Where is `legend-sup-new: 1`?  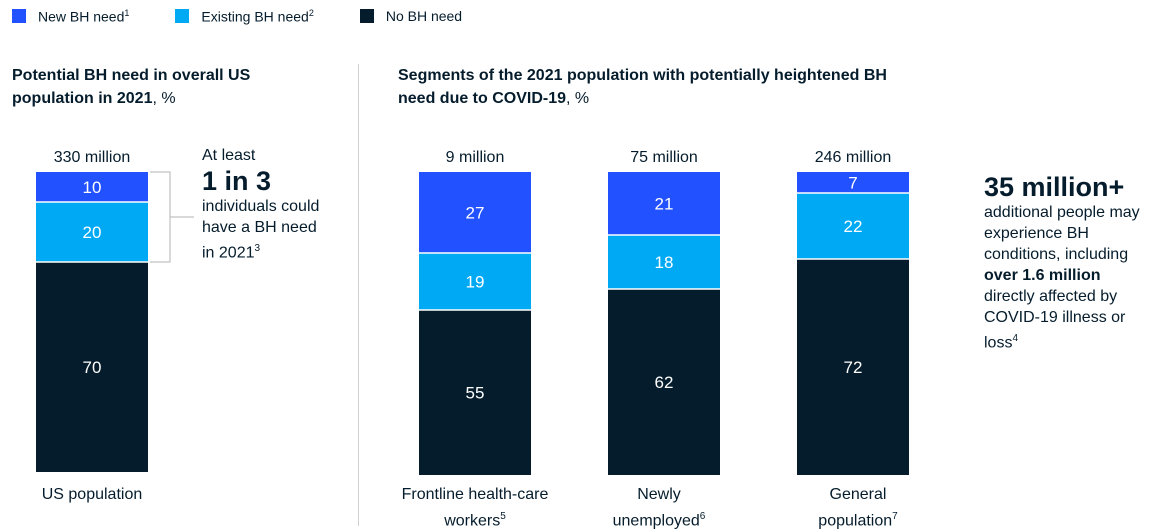 legend-sup-new: 1 is located at coordinates (127, 13).